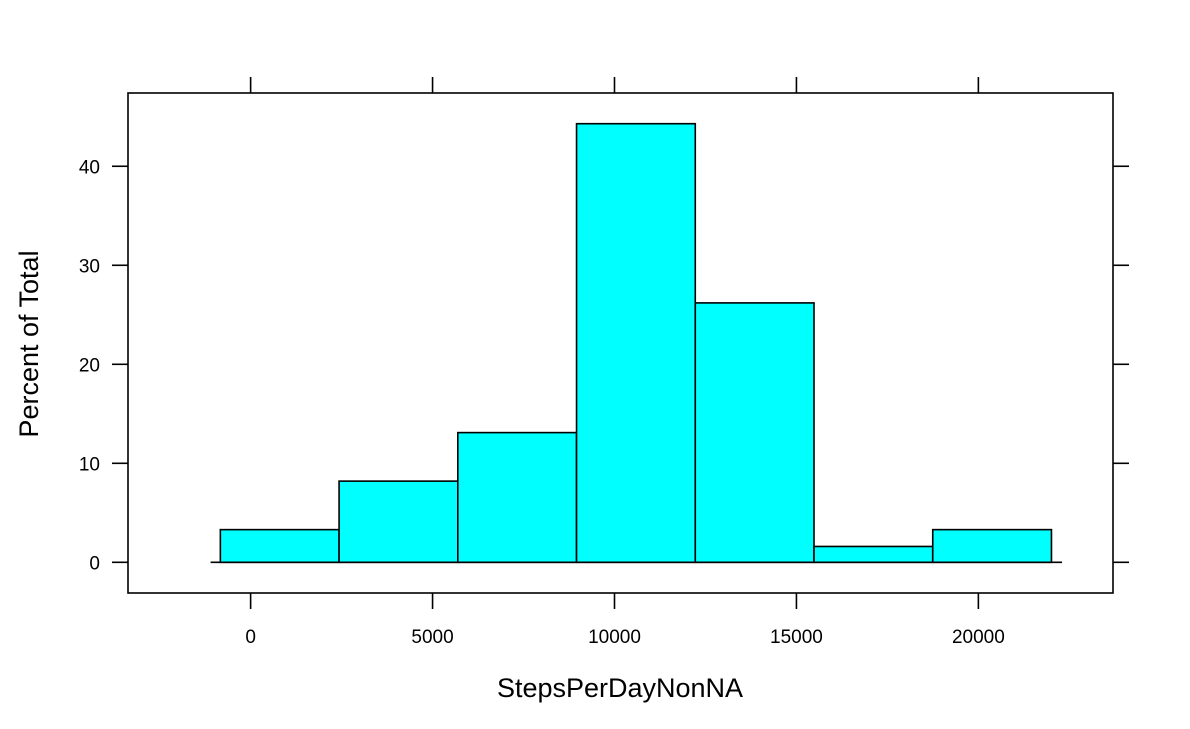 This screenshot has width=1190, height=729. I want to click on y-tick-label-1: 10, so click(89, 464).